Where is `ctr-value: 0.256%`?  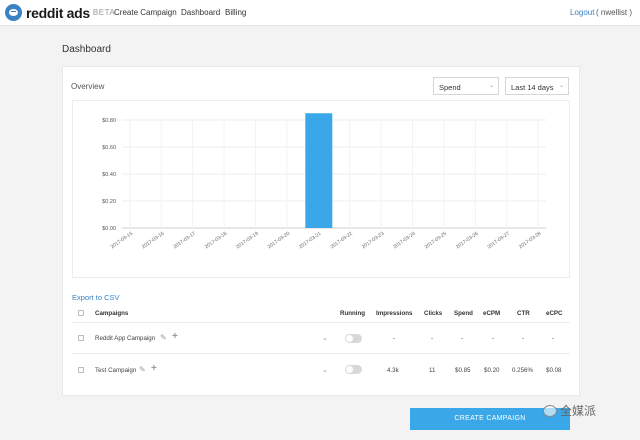 ctr-value: 0.256% is located at coordinates (522, 370).